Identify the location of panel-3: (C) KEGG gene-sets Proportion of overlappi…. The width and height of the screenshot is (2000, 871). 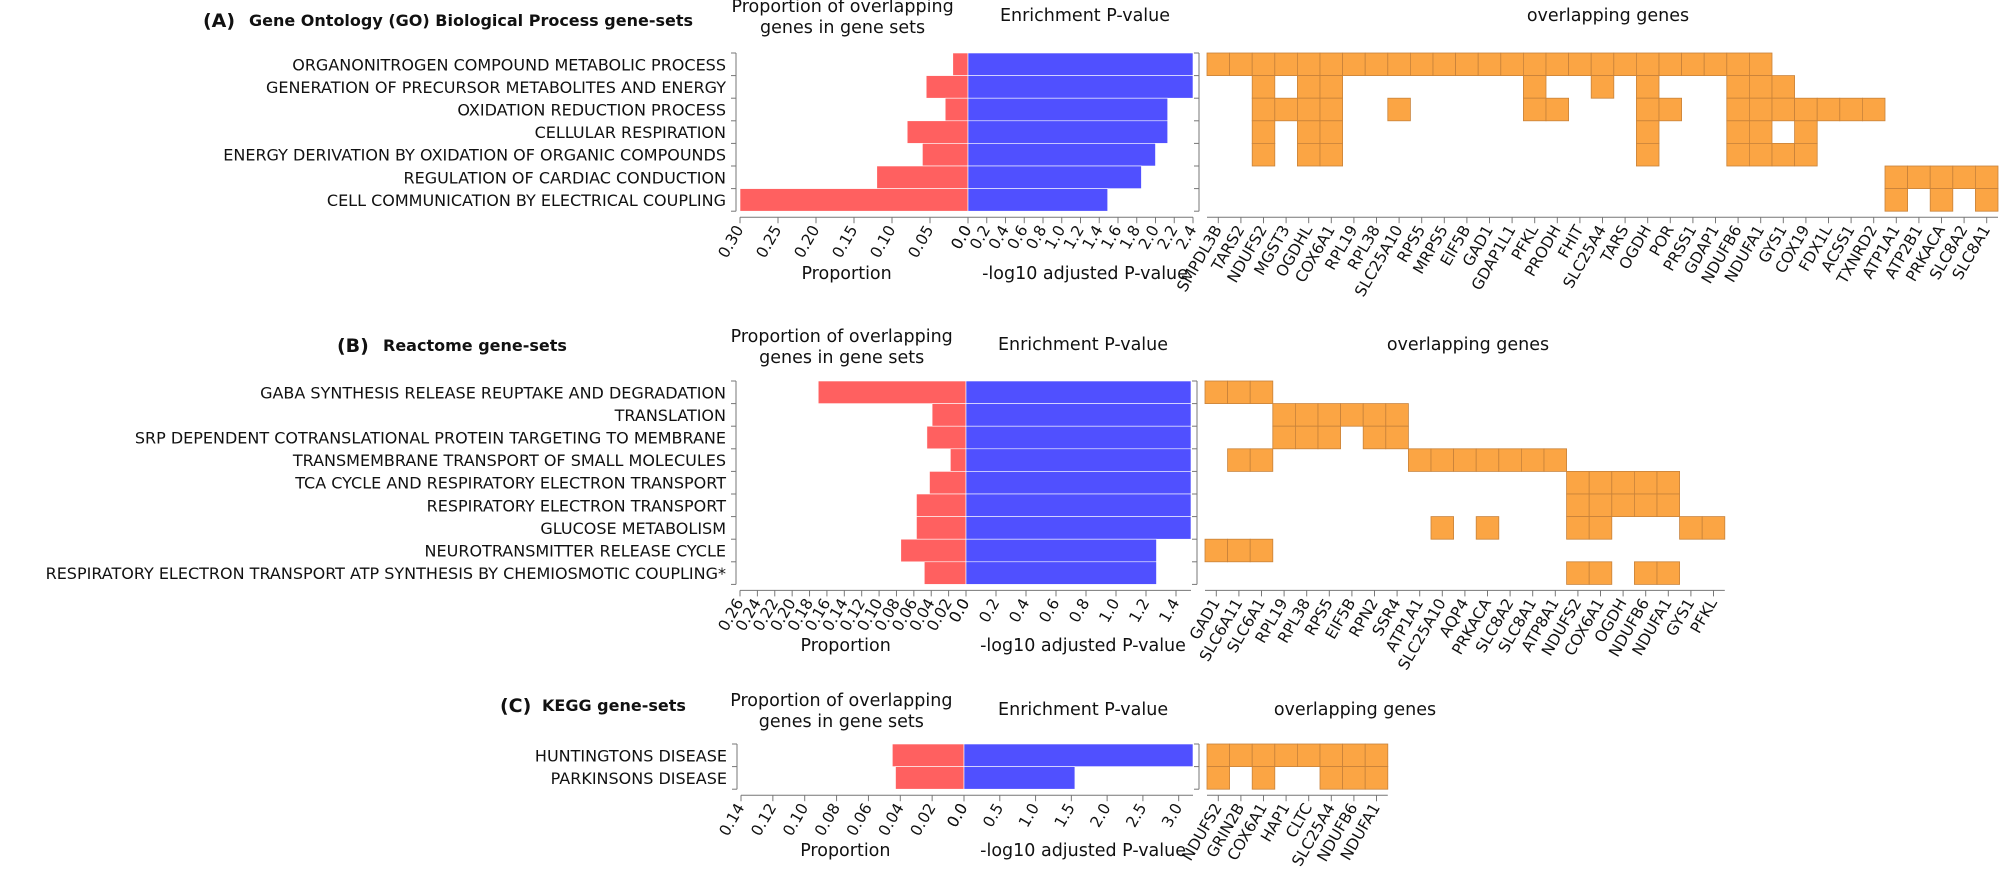
(968, 780).